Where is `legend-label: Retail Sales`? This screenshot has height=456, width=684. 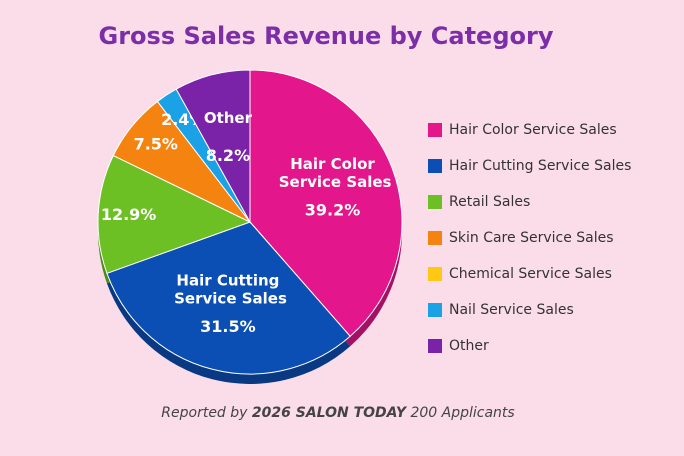 legend-label: Retail Sales is located at coordinates (489, 202).